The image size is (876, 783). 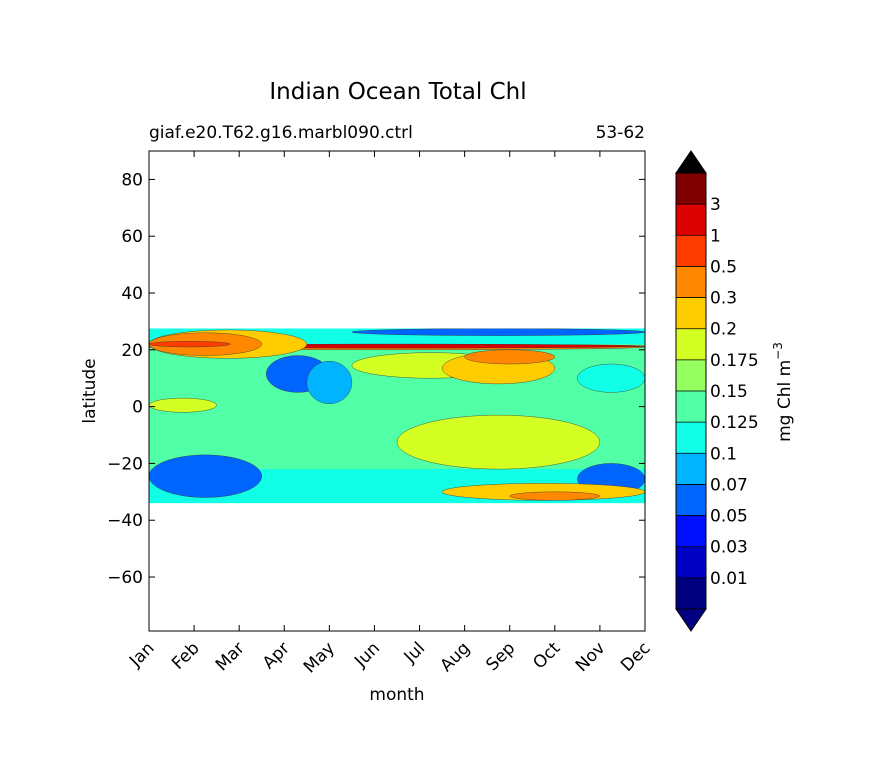 What do you see at coordinates (125, 578) in the screenshot?
I see `y-tick-label: −60` at bounding box center [125, 578].